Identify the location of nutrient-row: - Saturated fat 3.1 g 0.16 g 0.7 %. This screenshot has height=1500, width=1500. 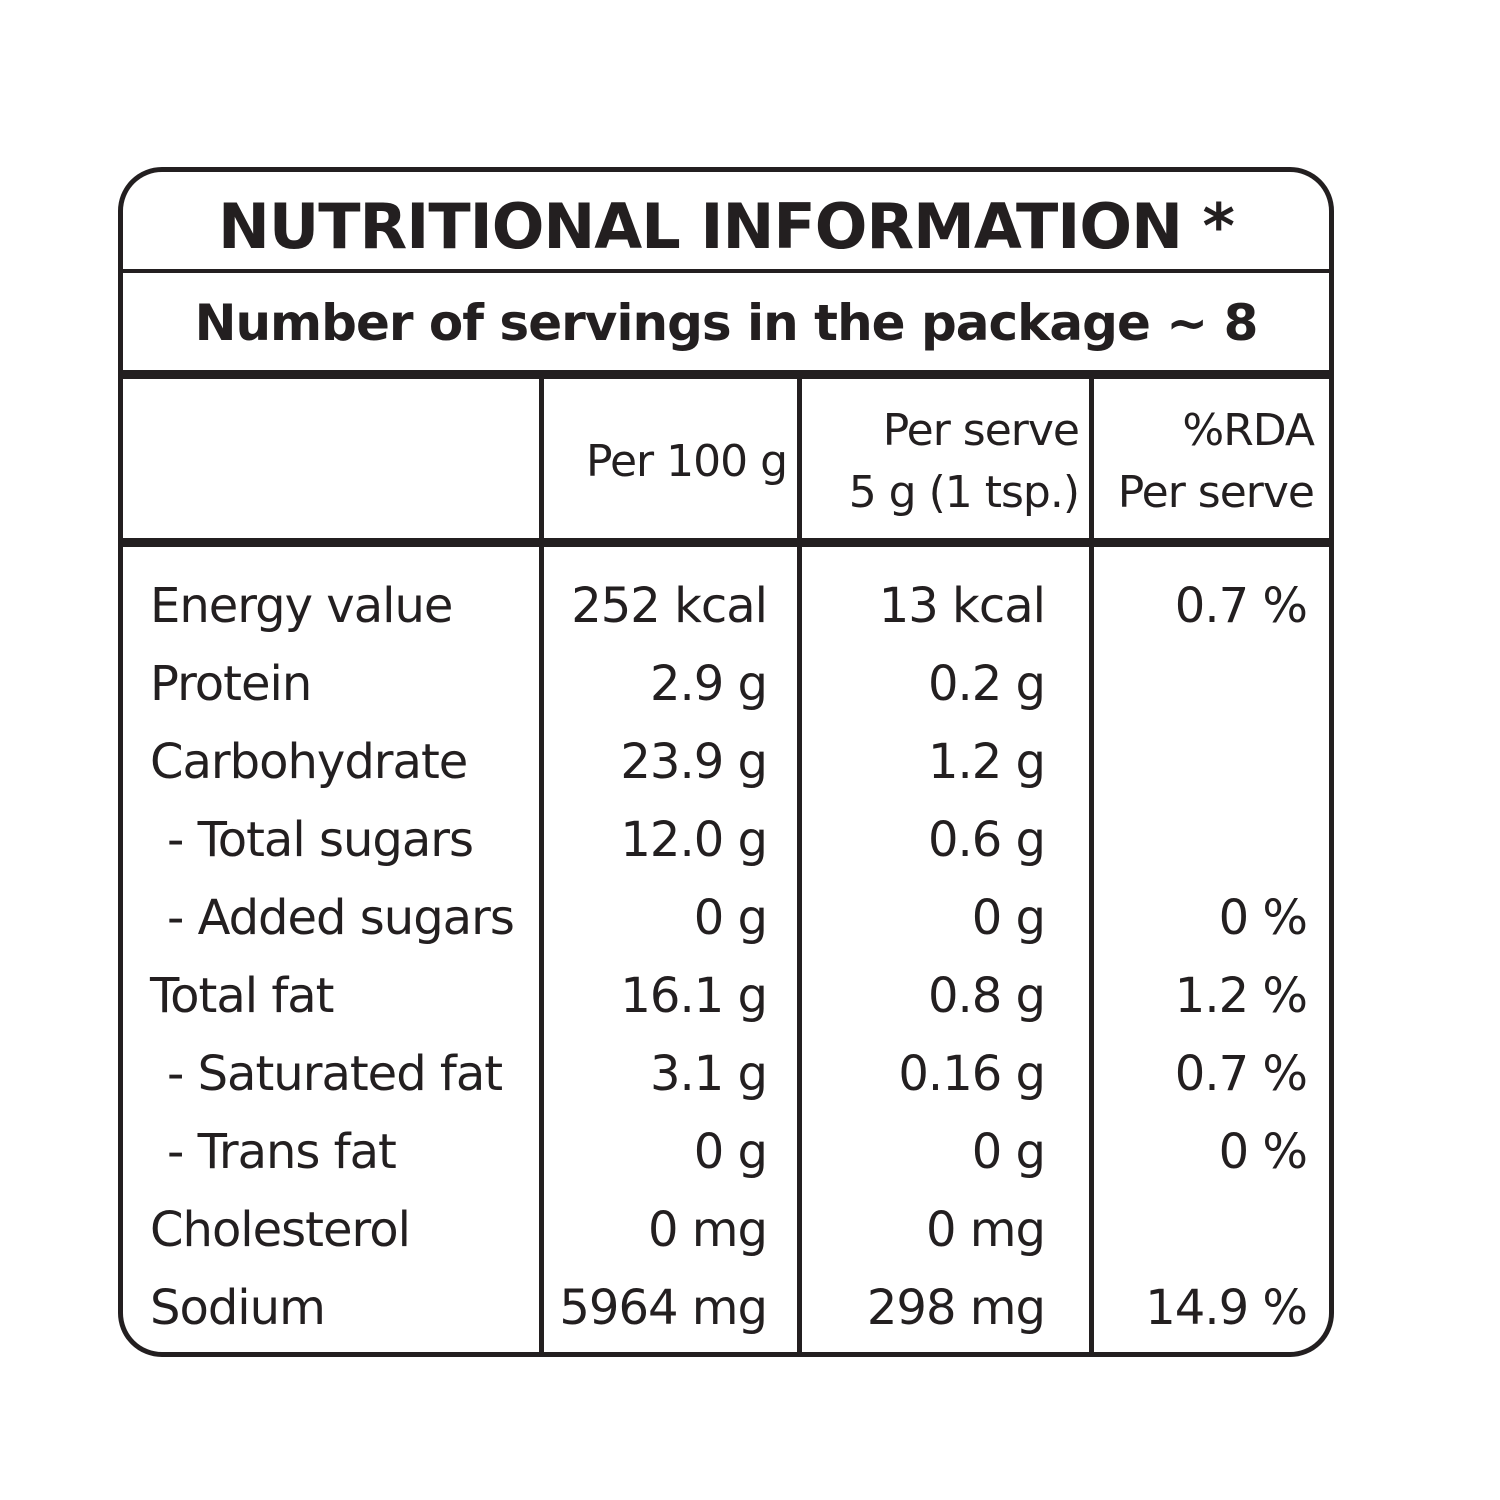
(726, 1074).